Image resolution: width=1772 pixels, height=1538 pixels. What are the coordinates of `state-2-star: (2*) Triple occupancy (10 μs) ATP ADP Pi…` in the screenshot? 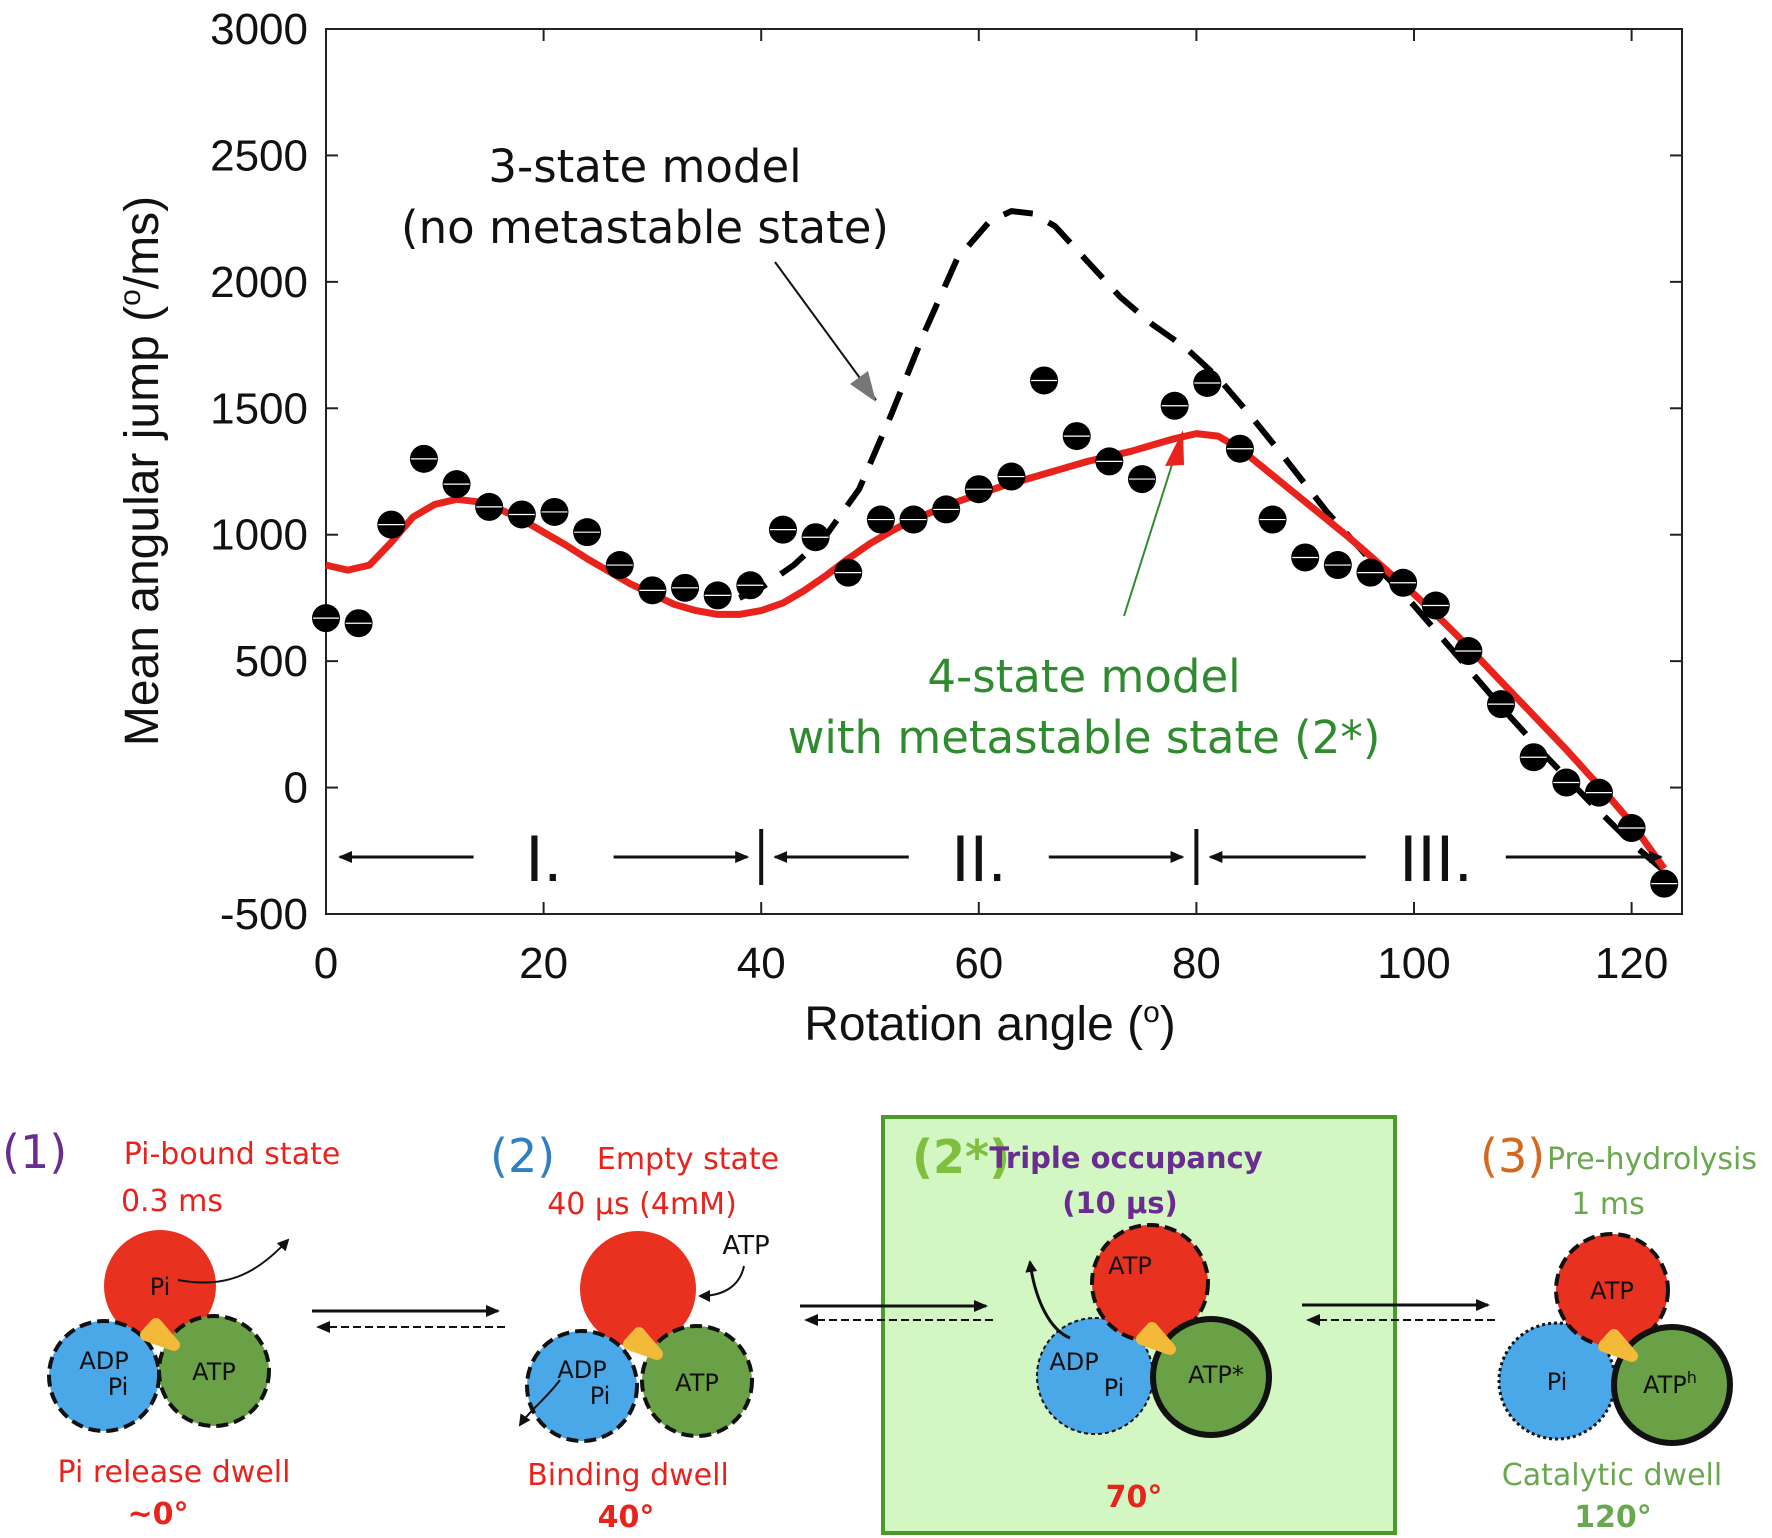 It's located at (1092, 1322).